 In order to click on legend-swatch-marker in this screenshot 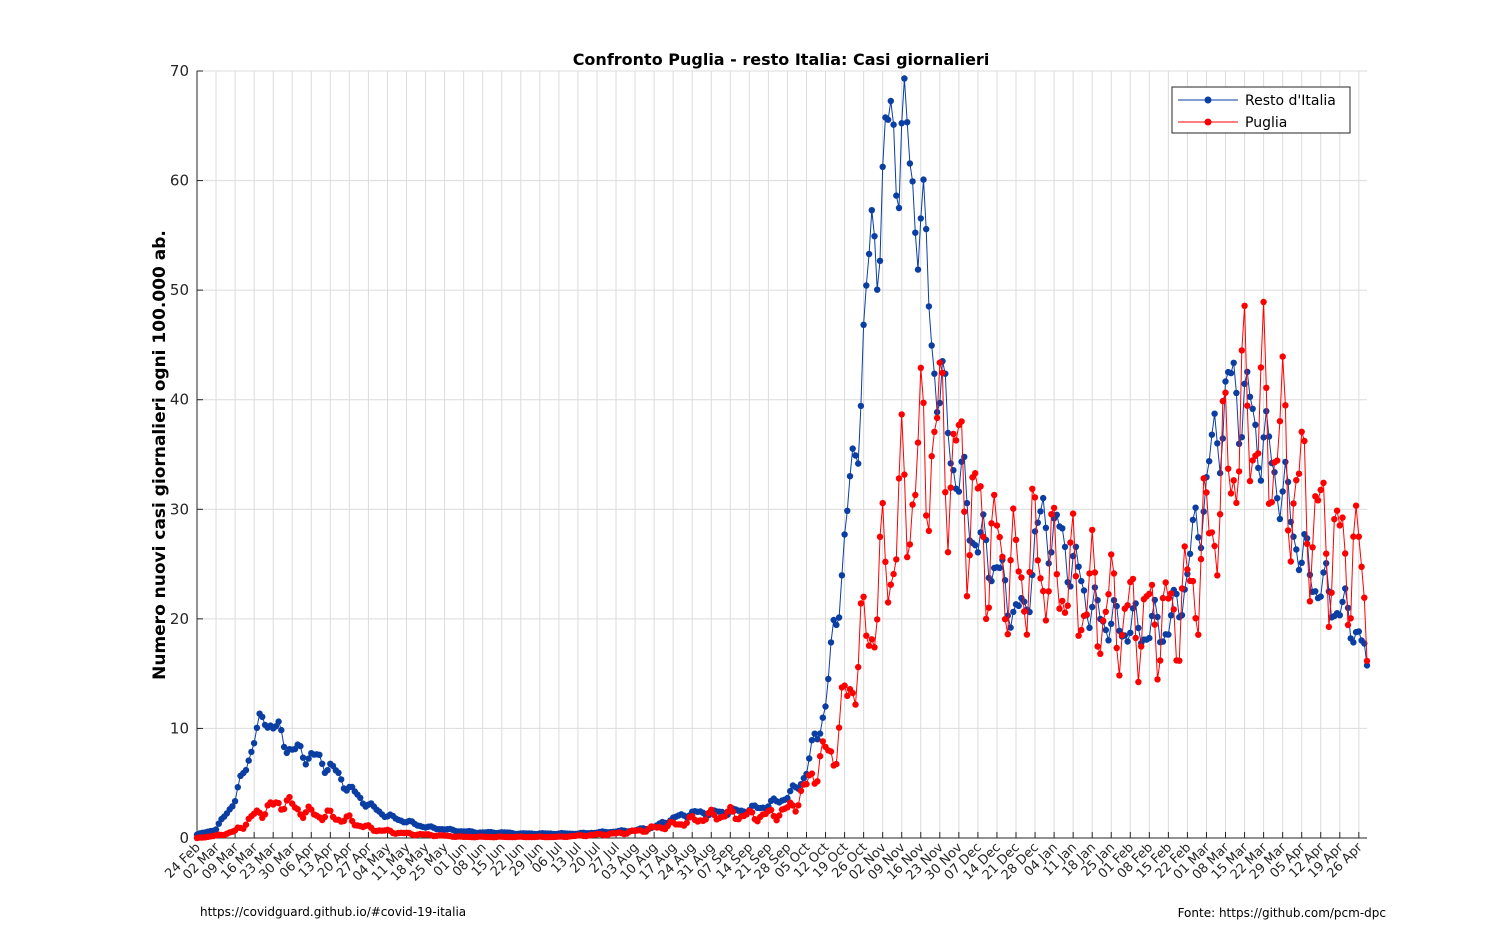, I will do `click(1208, 100)`.